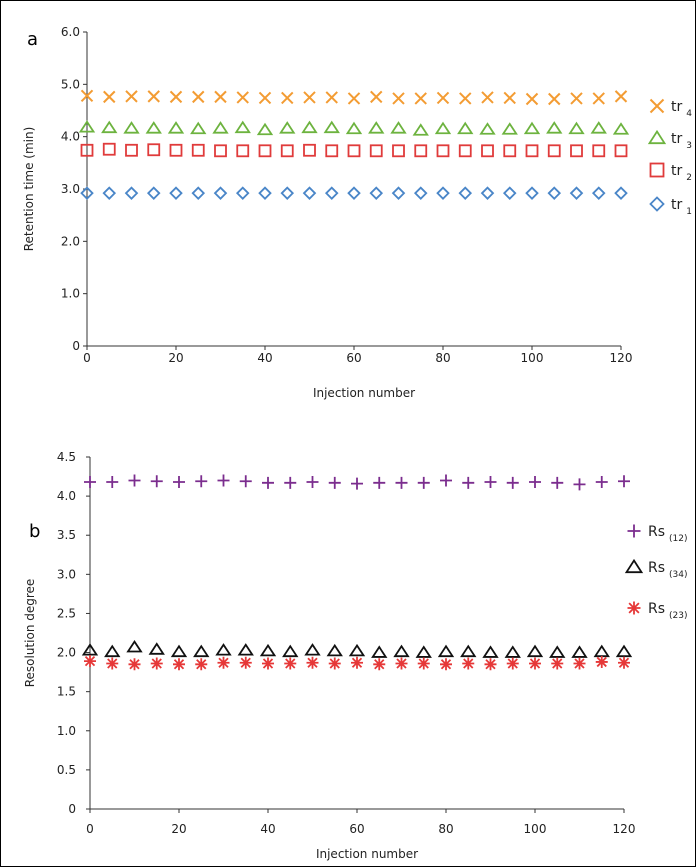  What do you see at coordinates (66, 613) in the screenshot?
I see `y-tick-label: 2.5` at bounding box center [66, 613].